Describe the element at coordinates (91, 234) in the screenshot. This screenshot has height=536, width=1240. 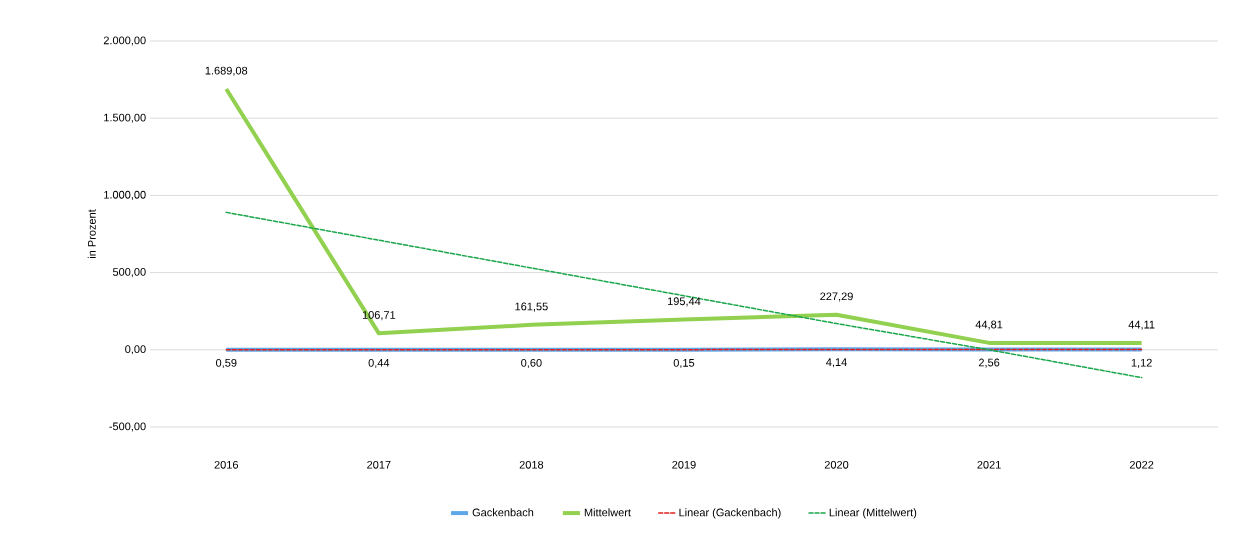
I see `y-axis-title: in Prozent` at that location.